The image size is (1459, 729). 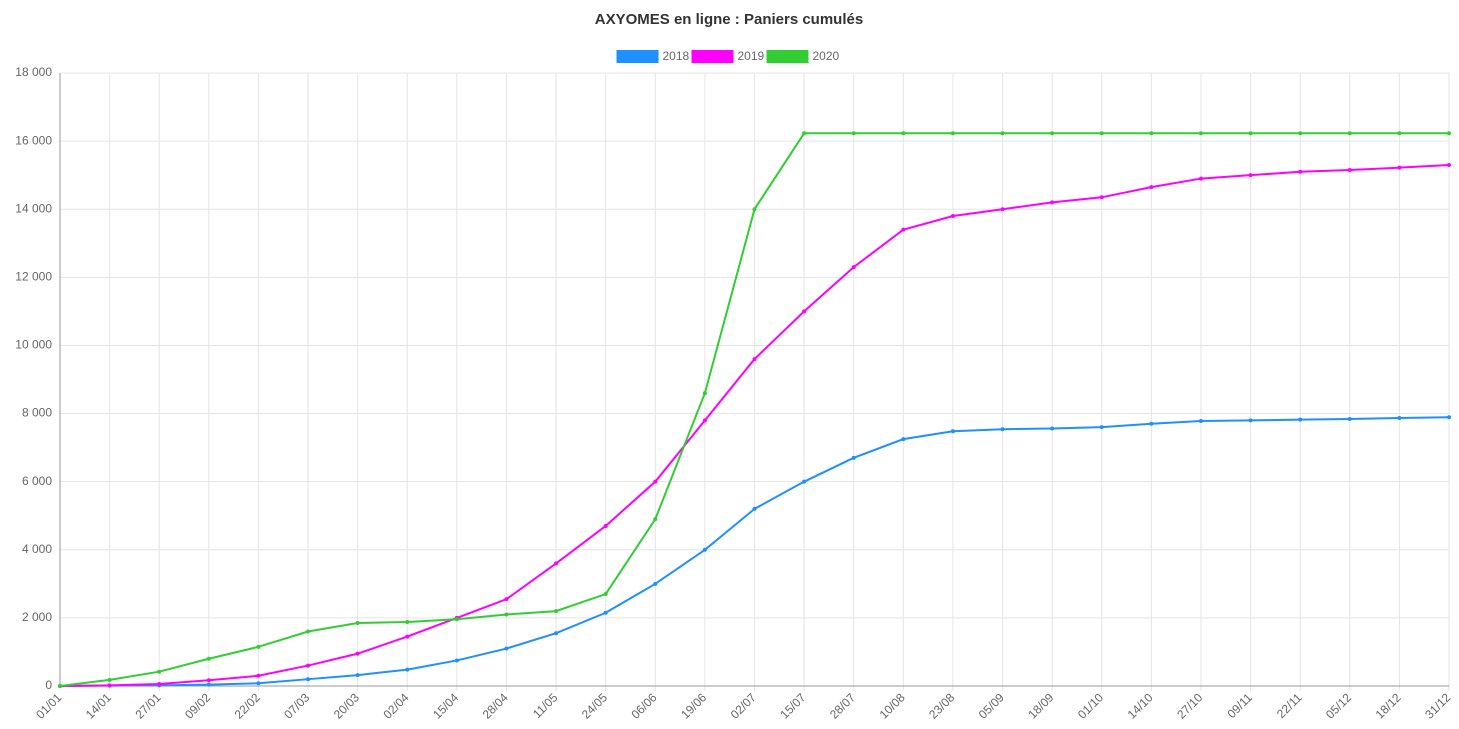 I want to click on y-tick-label: 6 000, so click(x=37, y=481).